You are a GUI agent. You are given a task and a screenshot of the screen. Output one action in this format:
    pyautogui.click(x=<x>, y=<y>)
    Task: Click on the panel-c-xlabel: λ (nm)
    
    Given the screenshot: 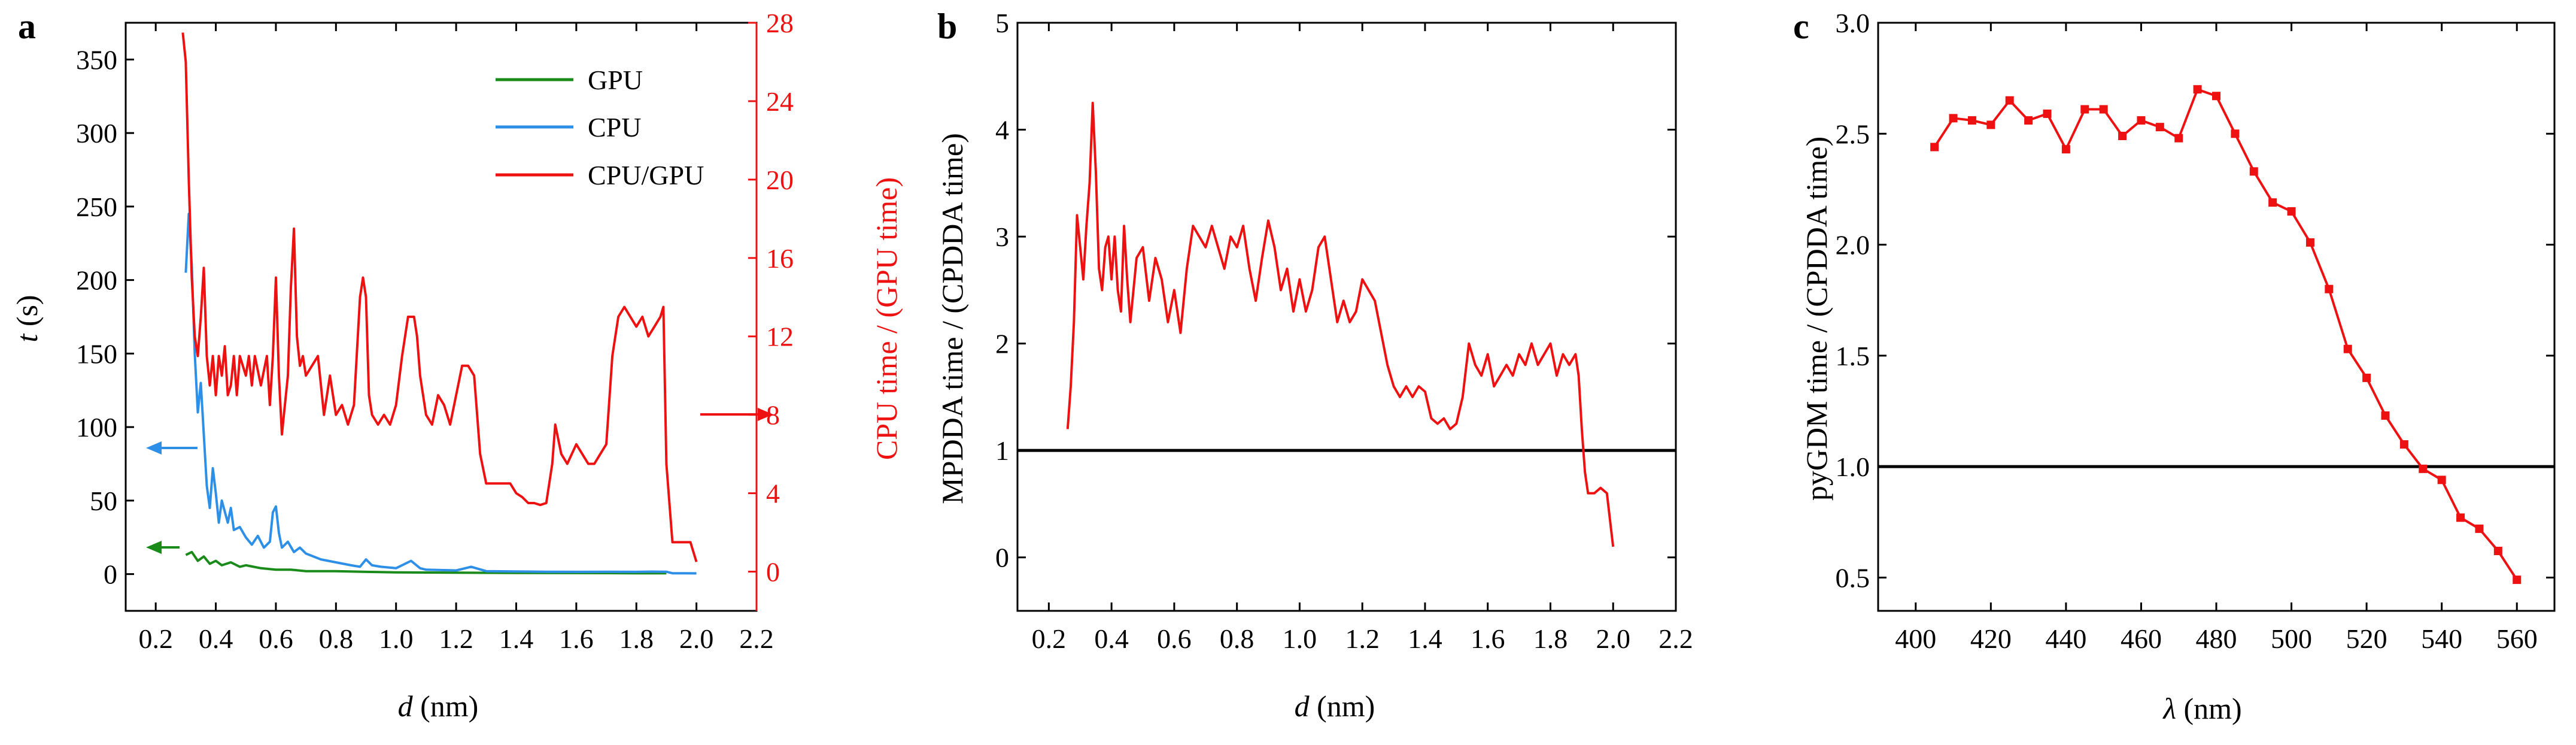 What is the action you would take?
    pyautogui.click(x=2201, y=708)
    